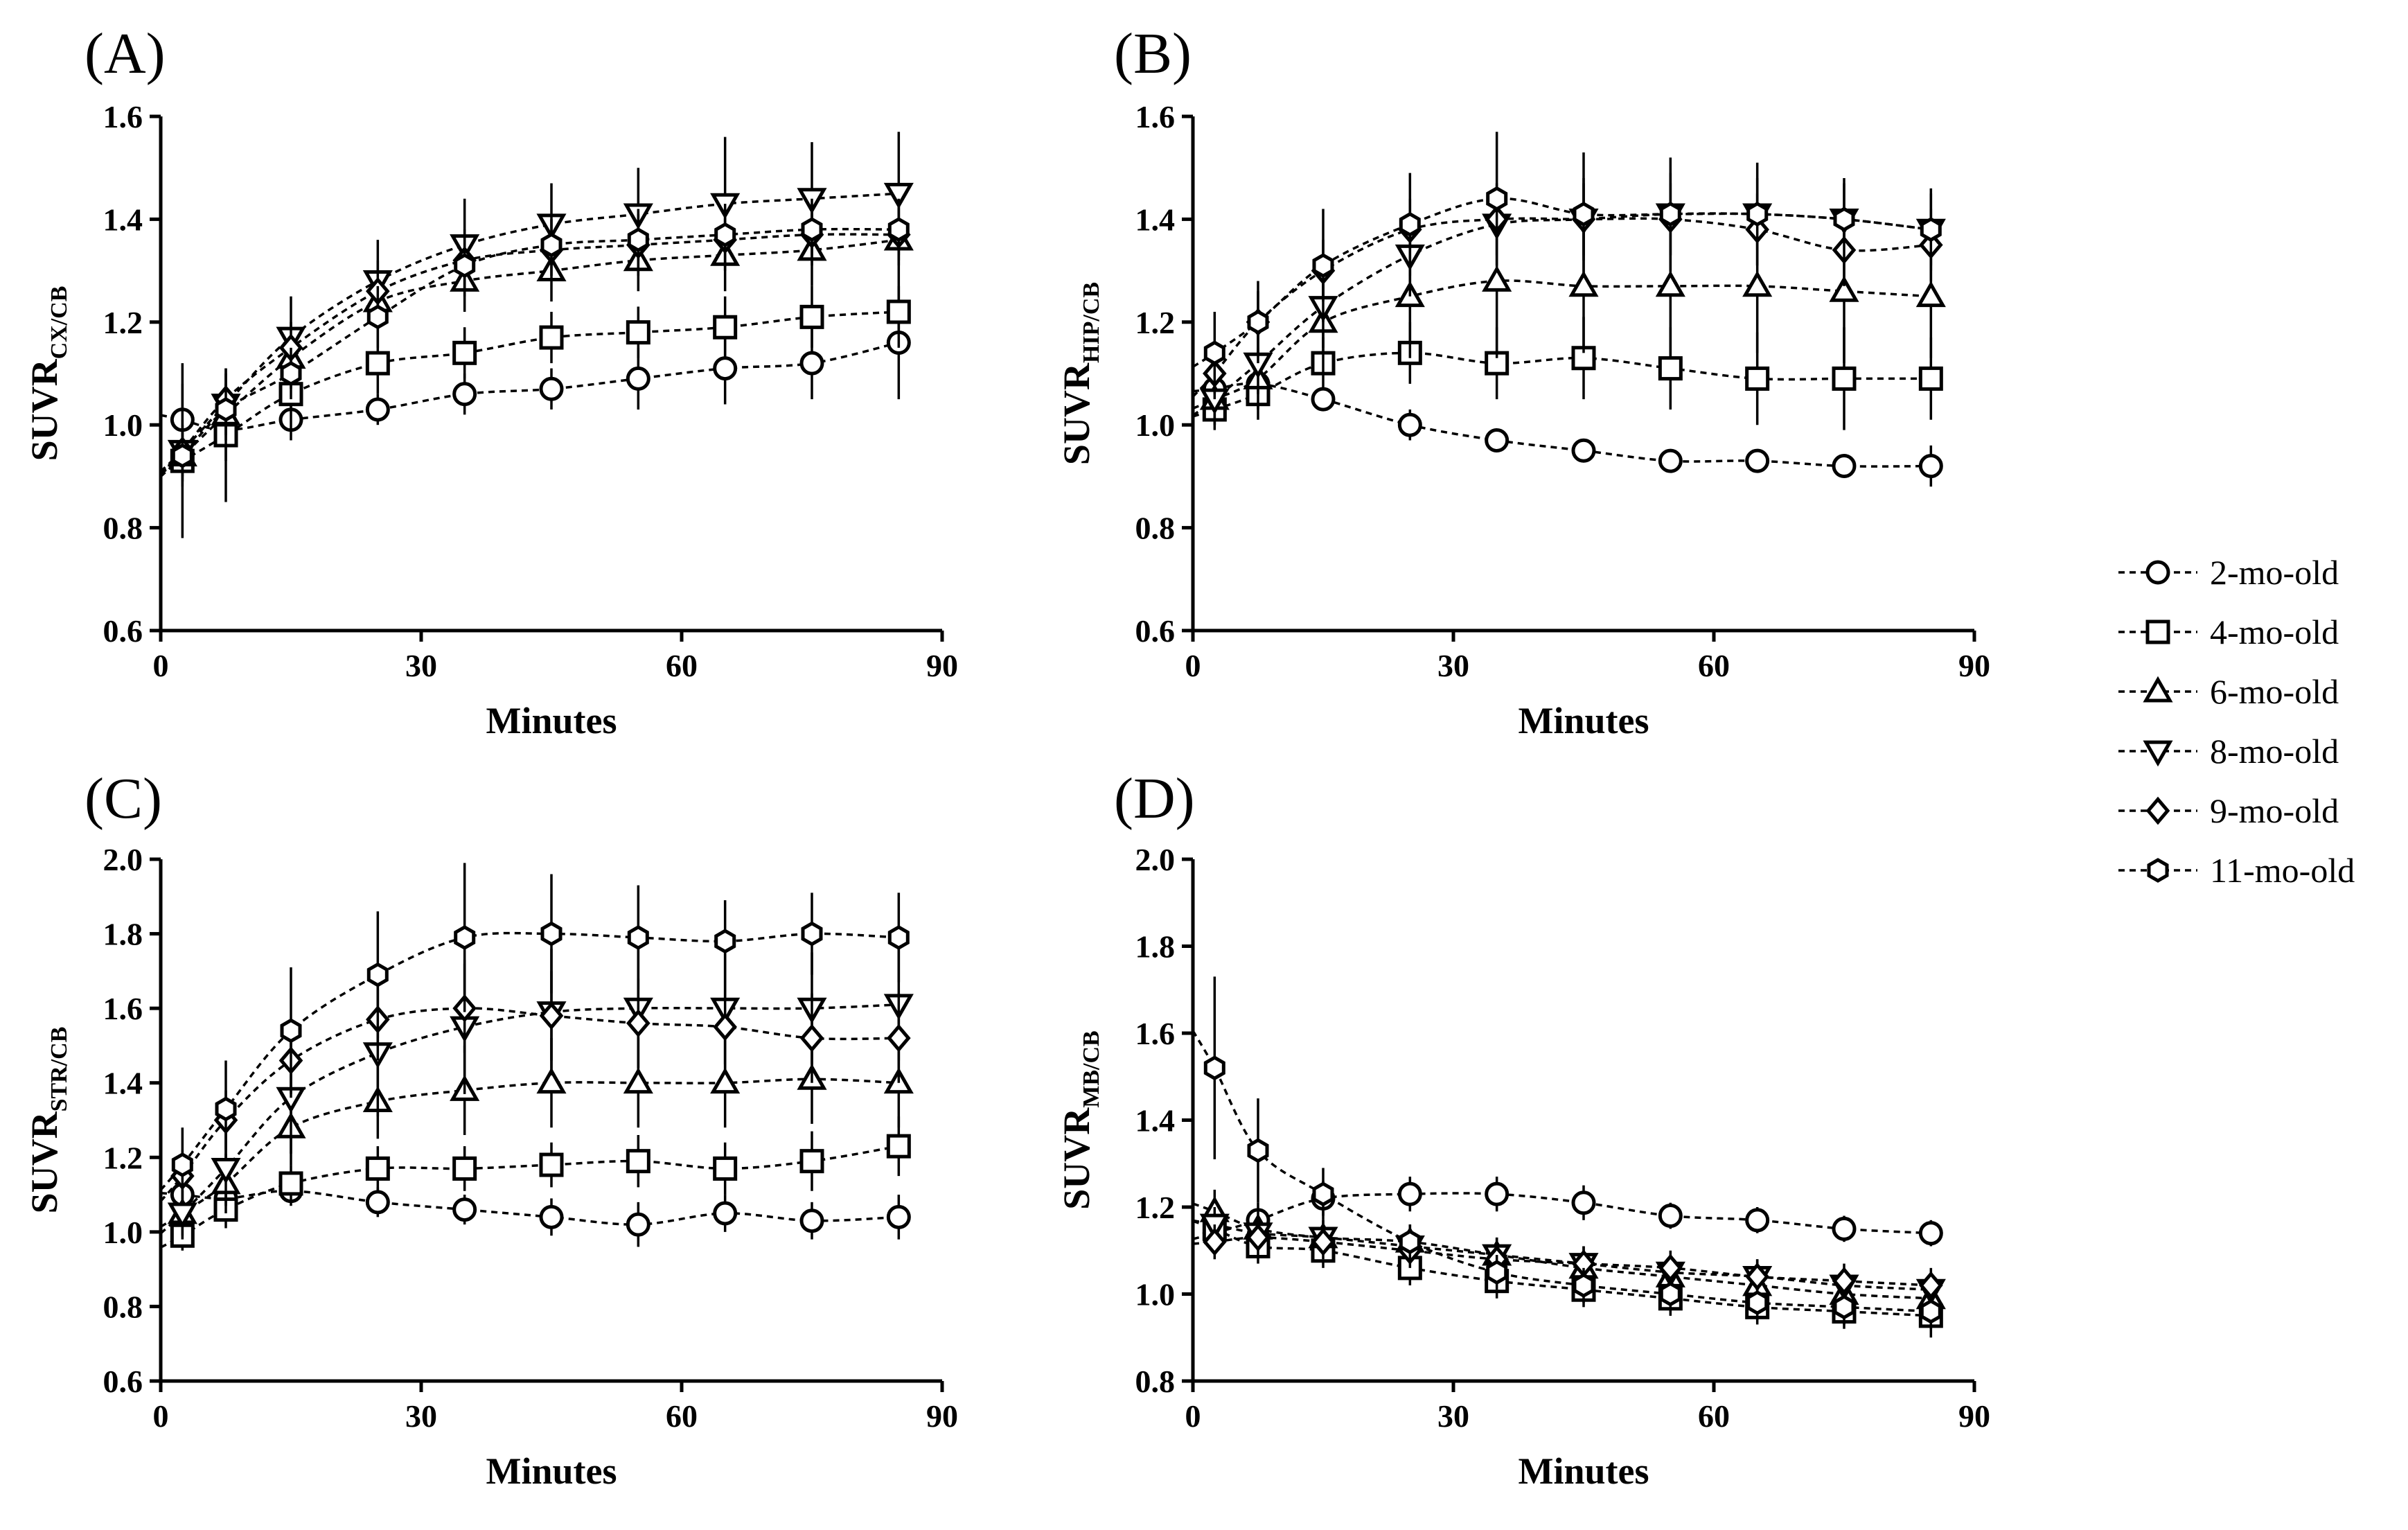  Describe the element at coordinates (1091, 1068) in the screenshot. I see `y-axis-title-subscript: MB/CB` at that location.